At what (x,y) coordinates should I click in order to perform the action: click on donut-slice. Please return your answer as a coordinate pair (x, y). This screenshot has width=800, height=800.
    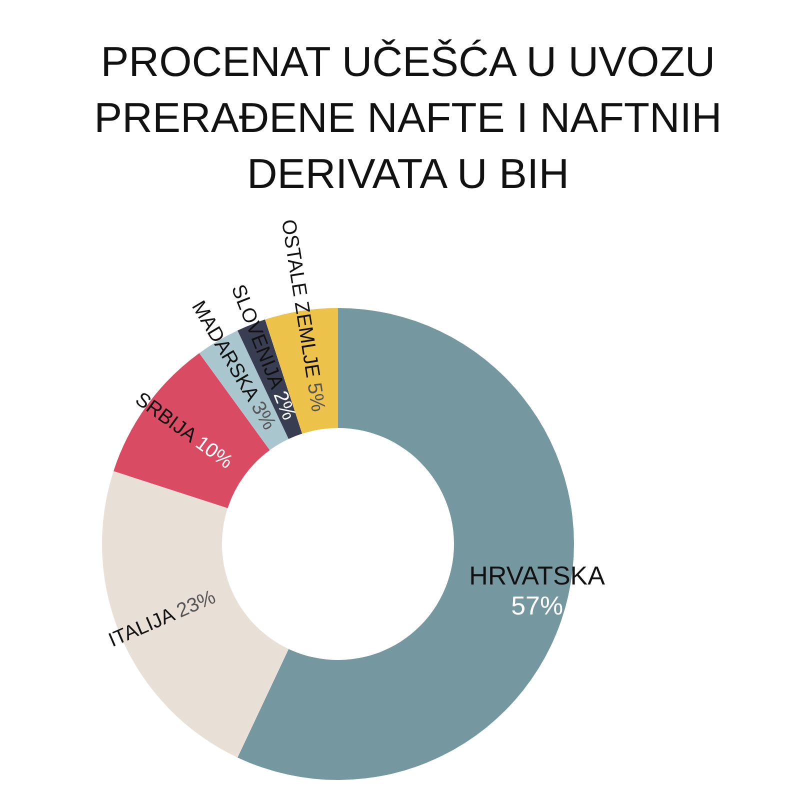
    Looking at the image, I should click on (195, 614).